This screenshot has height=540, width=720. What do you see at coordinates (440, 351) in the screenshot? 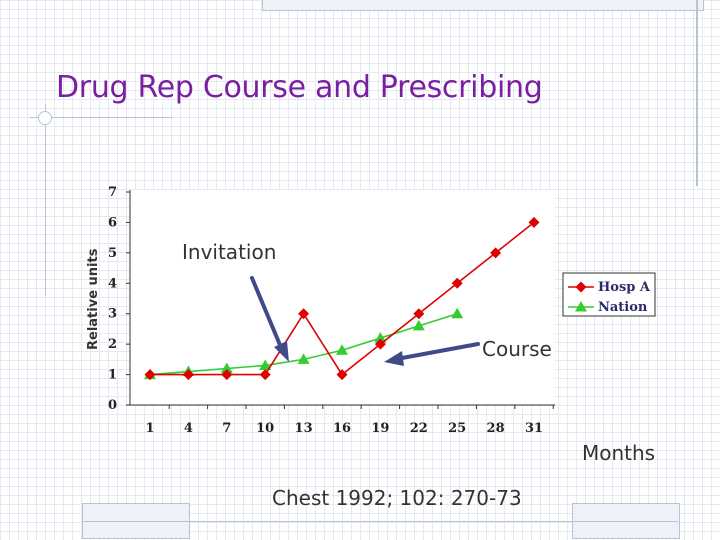
I see `course-arrow-shaft` at bounding box center [440, 351].